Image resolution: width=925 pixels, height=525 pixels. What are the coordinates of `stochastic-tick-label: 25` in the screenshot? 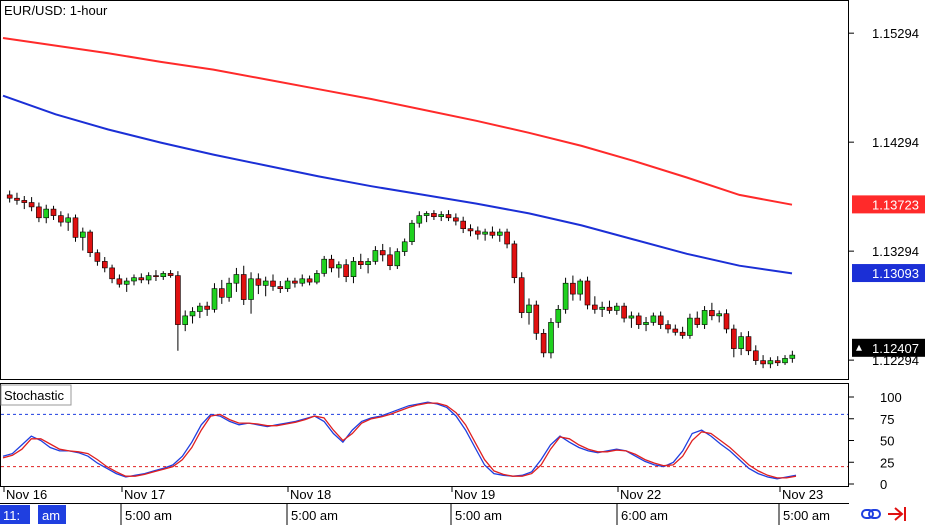 It's located at (887, 462).